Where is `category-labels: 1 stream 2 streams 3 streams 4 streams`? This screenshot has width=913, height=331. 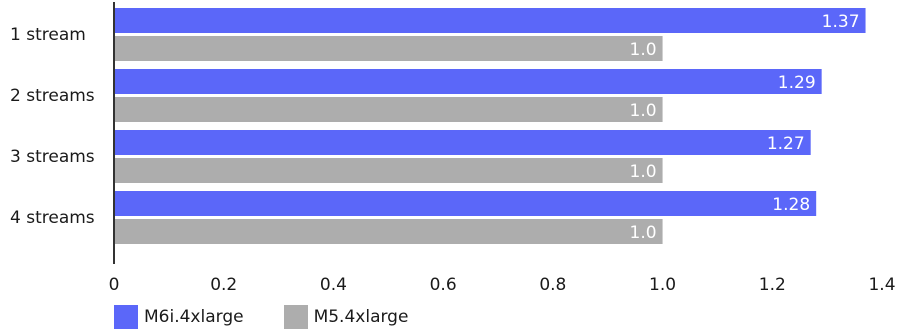
category-labels: 1 stream 2 streams 3 streams 4 streams is located at coordinates (52, 126).